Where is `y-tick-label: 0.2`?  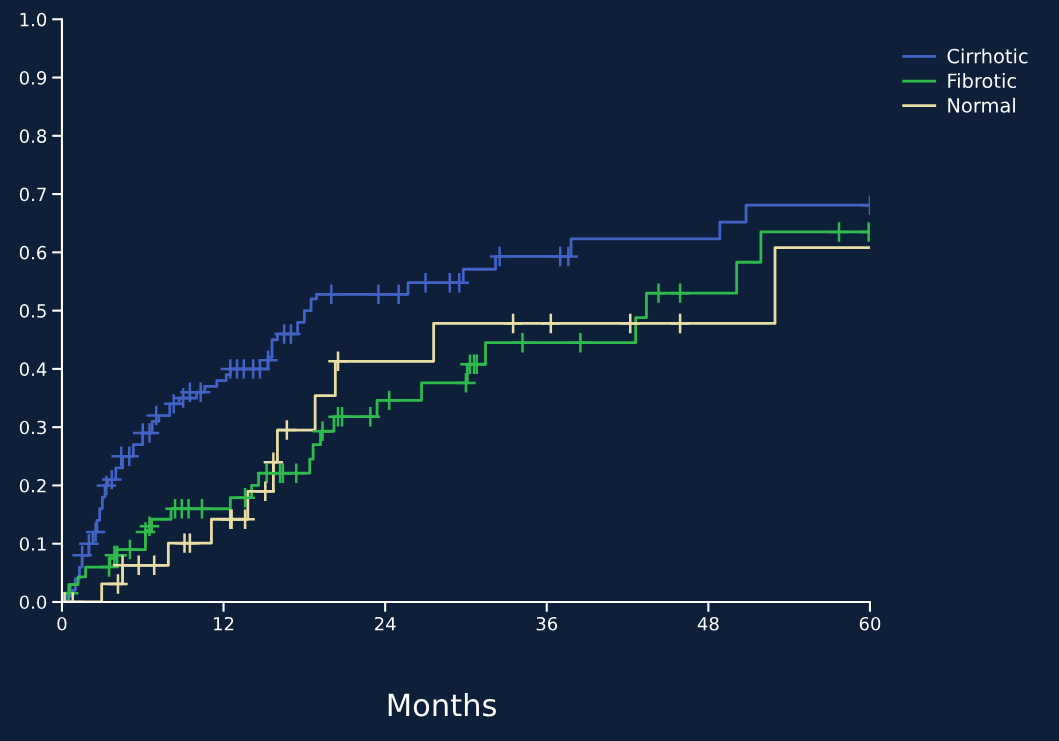 y-tick-label: 0.2 is located at coordinates (32, 485).